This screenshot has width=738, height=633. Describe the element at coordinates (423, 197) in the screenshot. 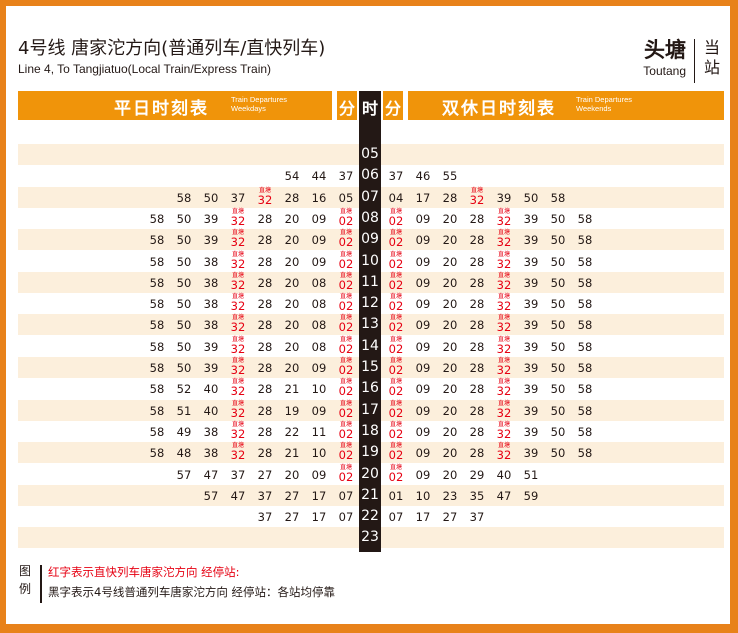

I see `departure-minute: 17` at that location.